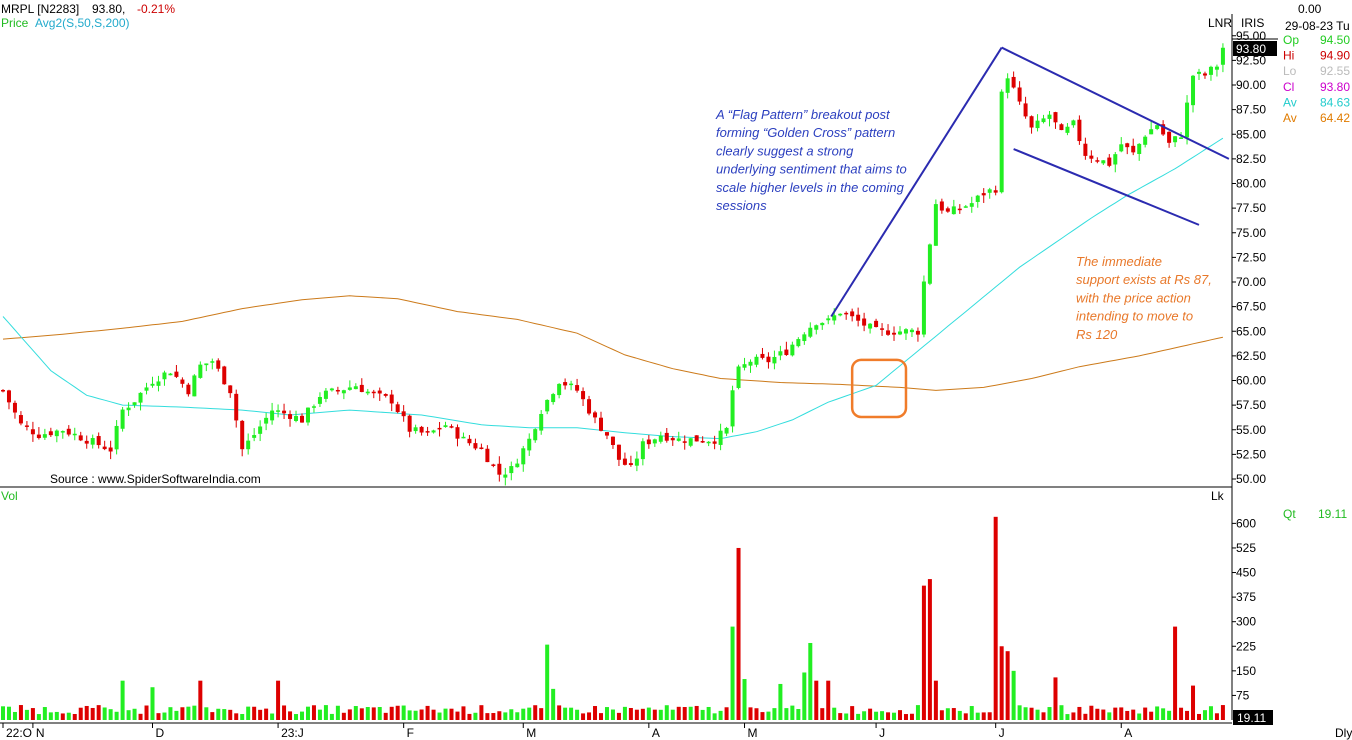 Image resolution: width=1352 pixels, height=740 pixels. I want to click on volume-tick-label: 525, so click(1246, 548).